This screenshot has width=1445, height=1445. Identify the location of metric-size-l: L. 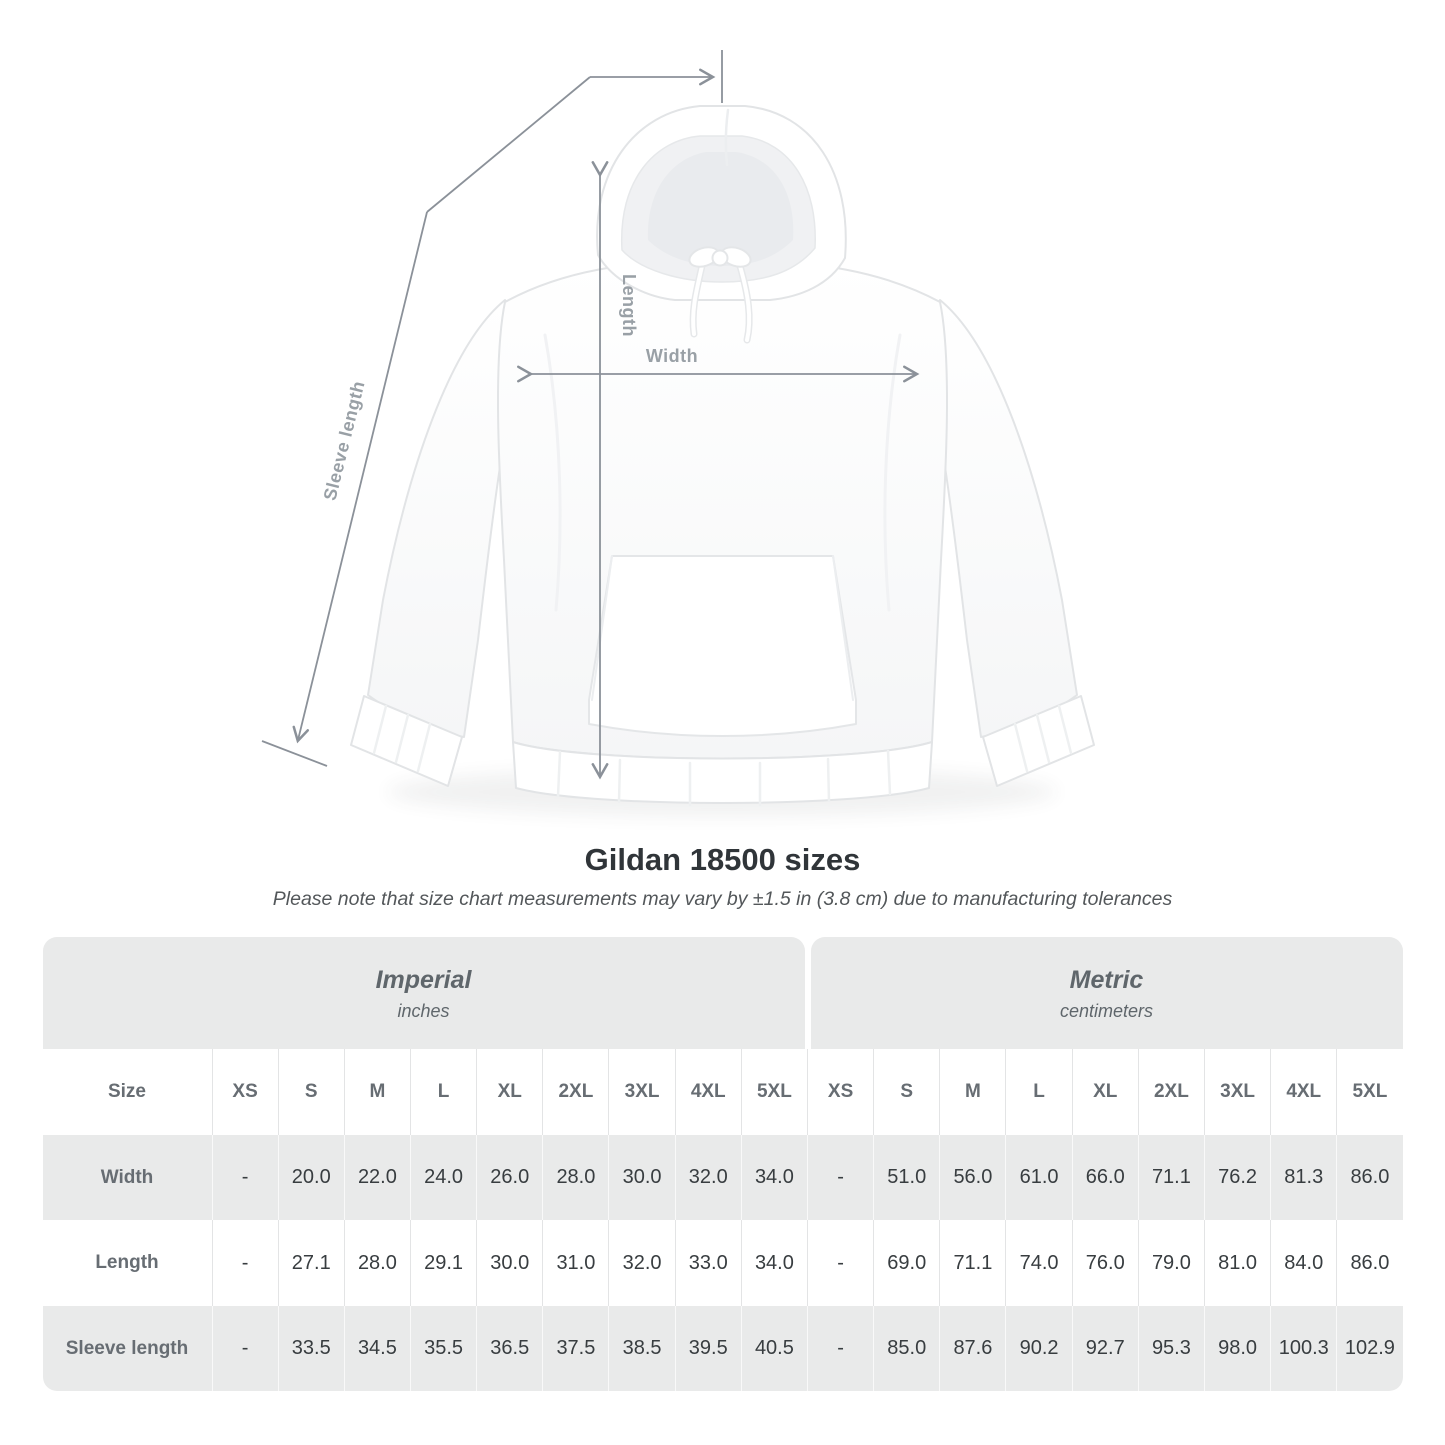
(1038, 1092).